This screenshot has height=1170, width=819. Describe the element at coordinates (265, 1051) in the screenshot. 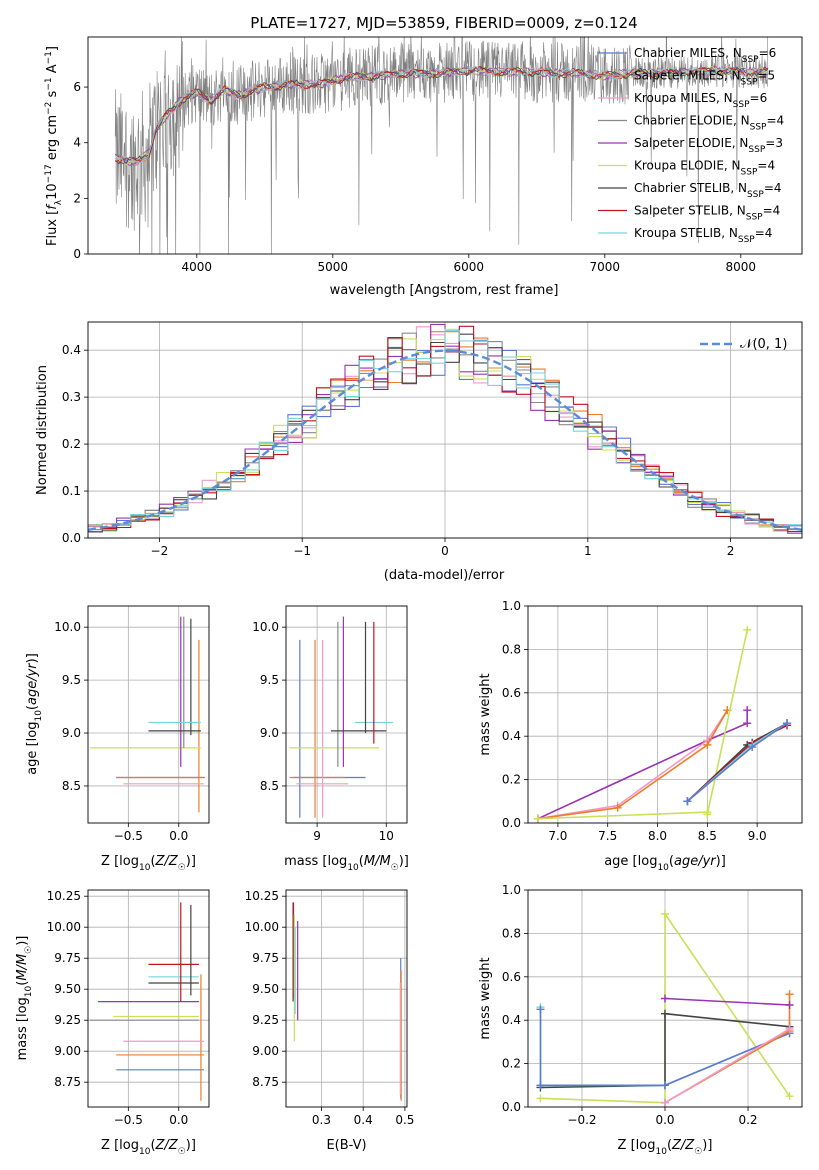

I see `y-tick-label: 9.00` at that location.